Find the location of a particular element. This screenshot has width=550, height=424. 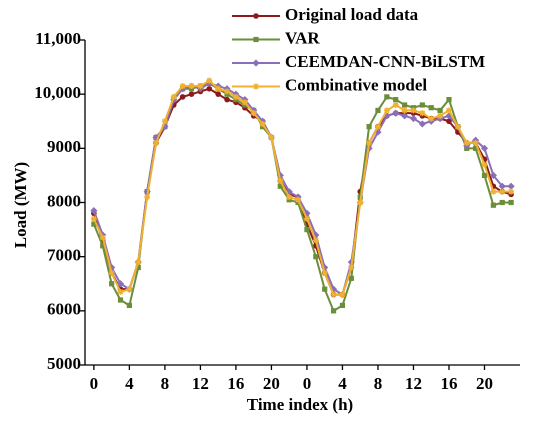

x-axis-label: Time index (h) is located at coordinates (300, 404).